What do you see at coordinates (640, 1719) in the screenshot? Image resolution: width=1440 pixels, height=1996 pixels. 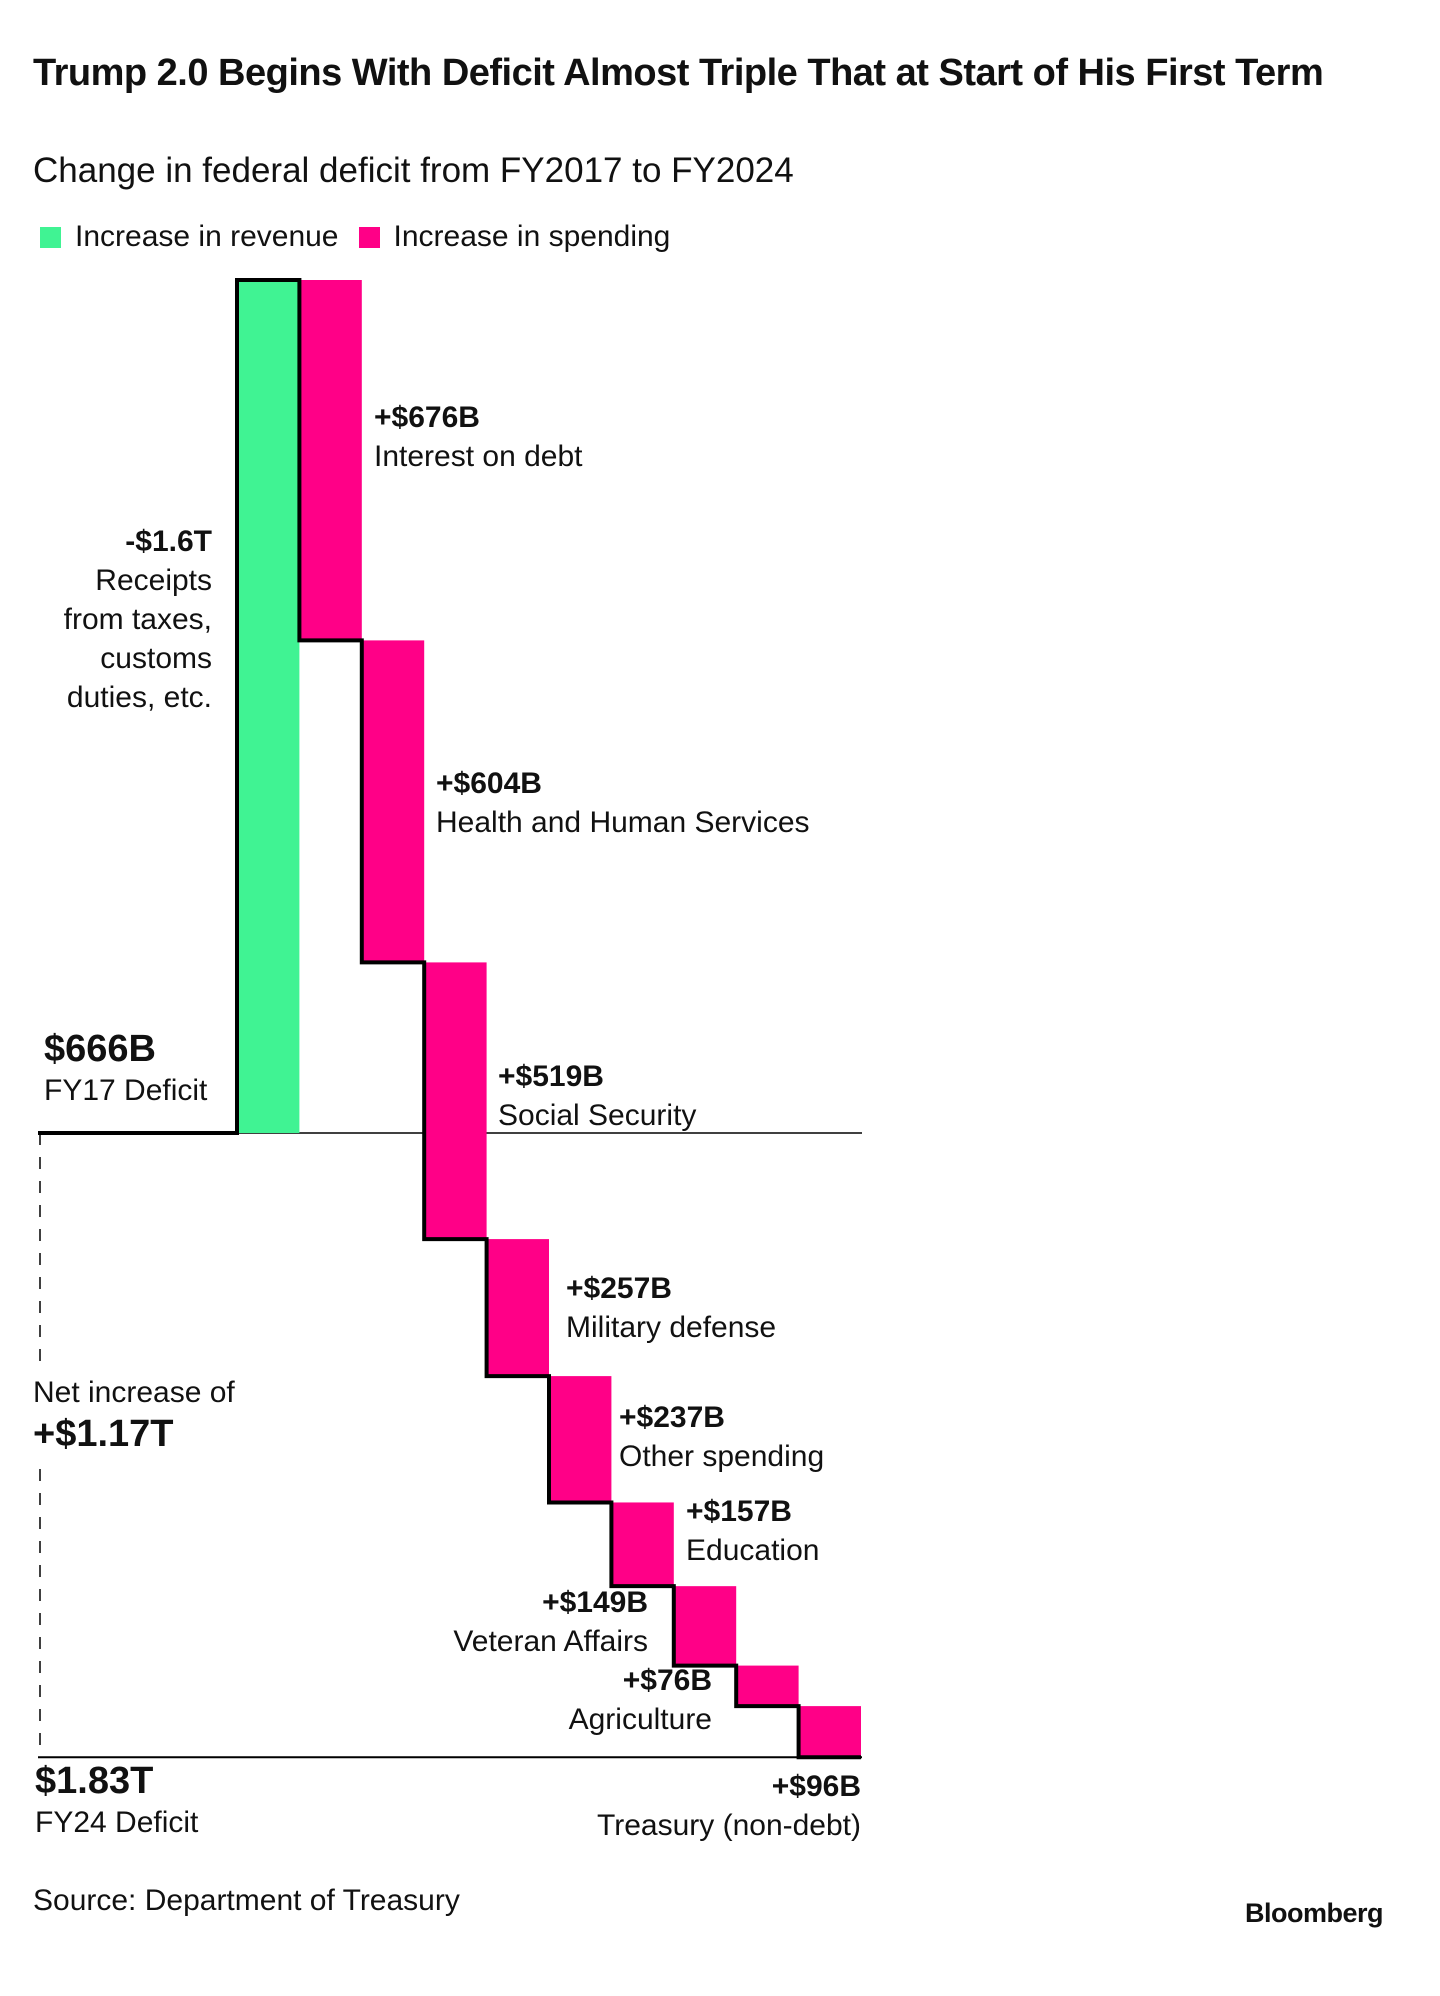 I see `category-label: Agriculture` at bounding box center [640, 1719].